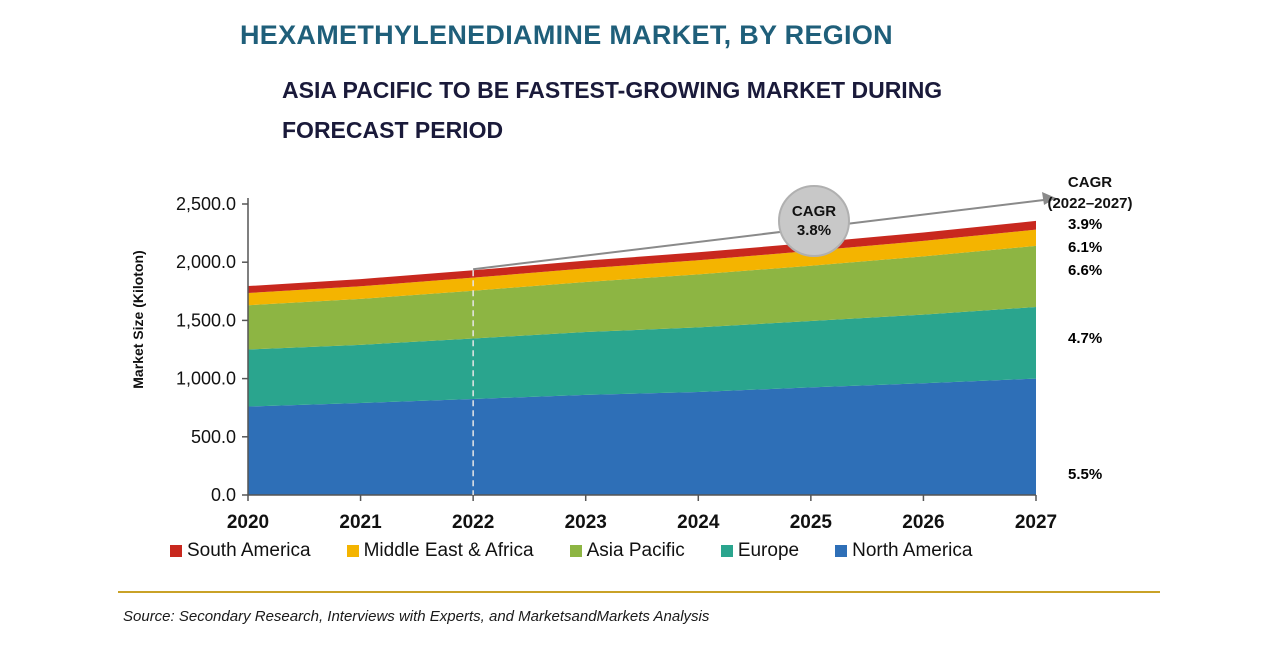 This screenshot has width=1280, height=670. What do you see at coordinates (223, 495) in the screenshot?
I see `y-tick-label: 0.0` at bounding box center [223, 495].